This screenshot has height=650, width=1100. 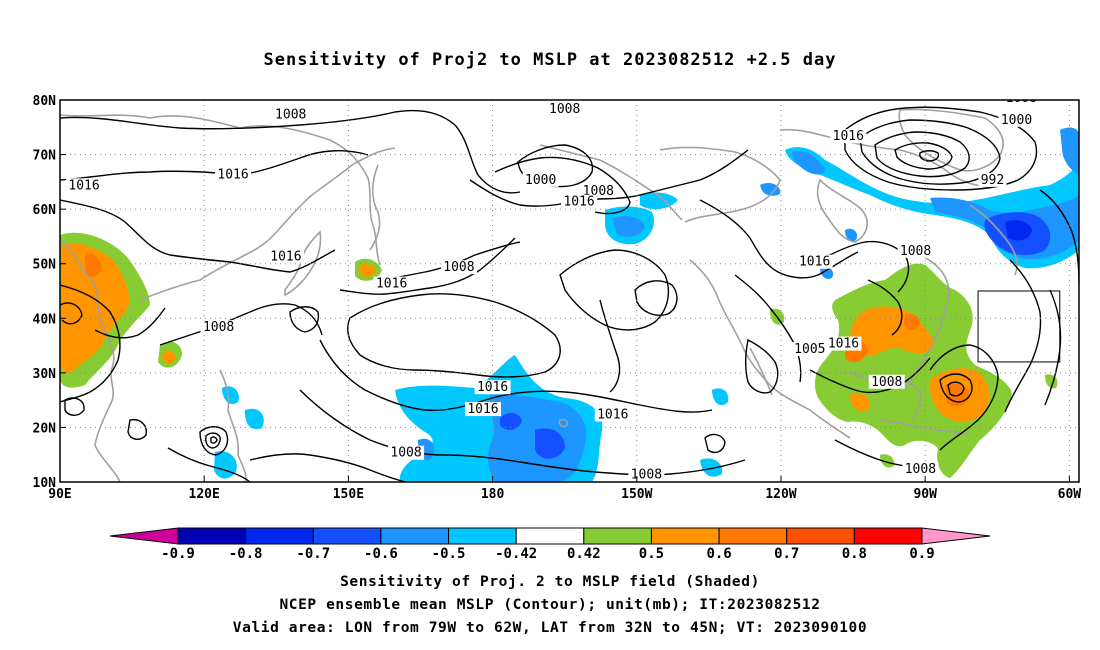 I want to click on y-tick-label: 40N, so click(x=45, y=319).